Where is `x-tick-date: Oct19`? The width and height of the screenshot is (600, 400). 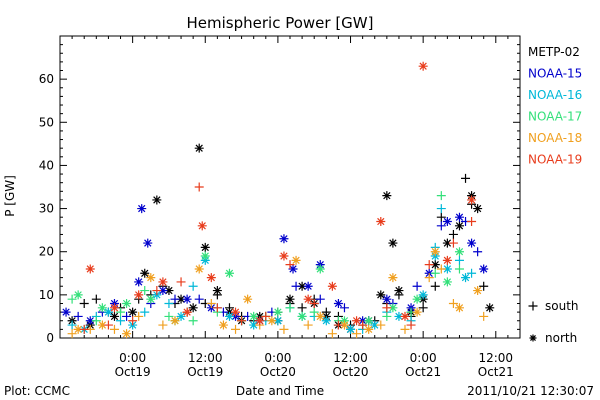 x-tick-date: Oct19 is located at coordinates (205, 372).